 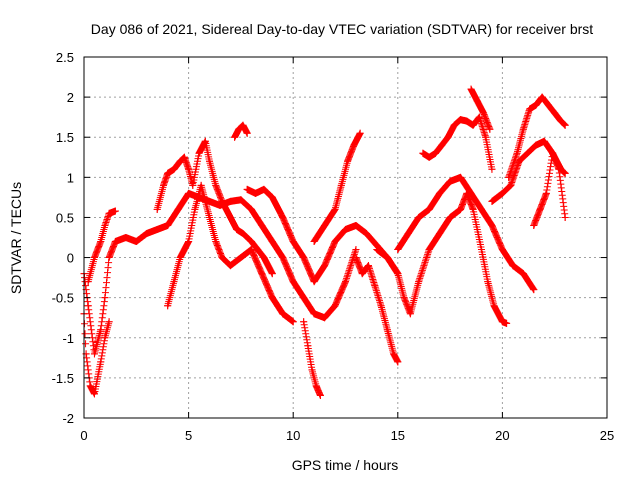 I want to click on y-tick-label: -0.5, so click(x=63, y=298).